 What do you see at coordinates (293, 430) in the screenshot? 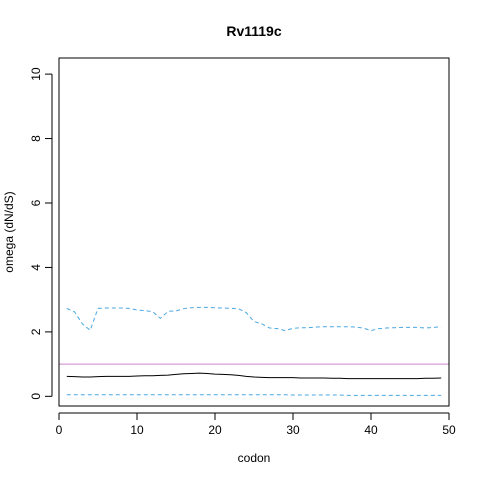
I see `x-tick-label: 30` at bounding box center [293, 430].